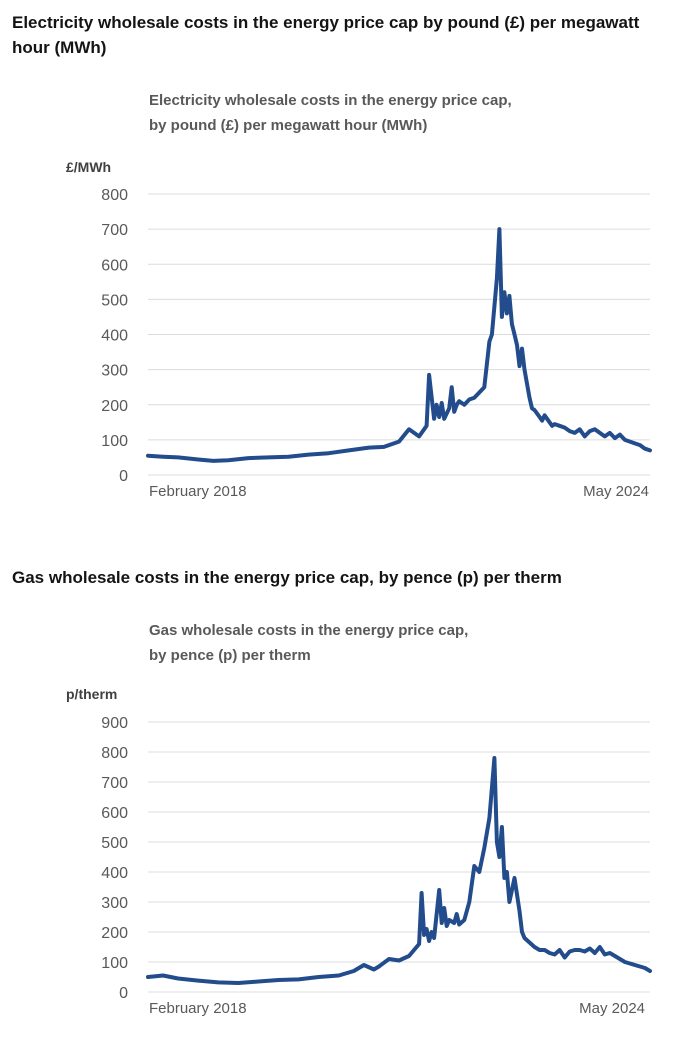  I want to click on y-axis-unit-label: £/MWh, so click(88, 167).